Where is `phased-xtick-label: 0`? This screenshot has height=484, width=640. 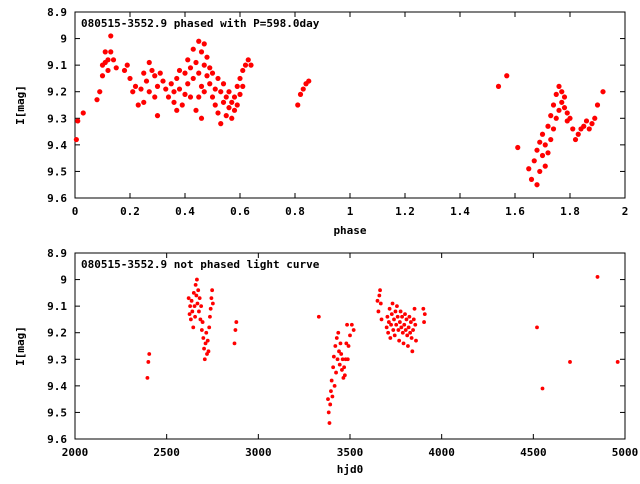 phased-xtick-label: 0 is located at coordinates (75, 211).